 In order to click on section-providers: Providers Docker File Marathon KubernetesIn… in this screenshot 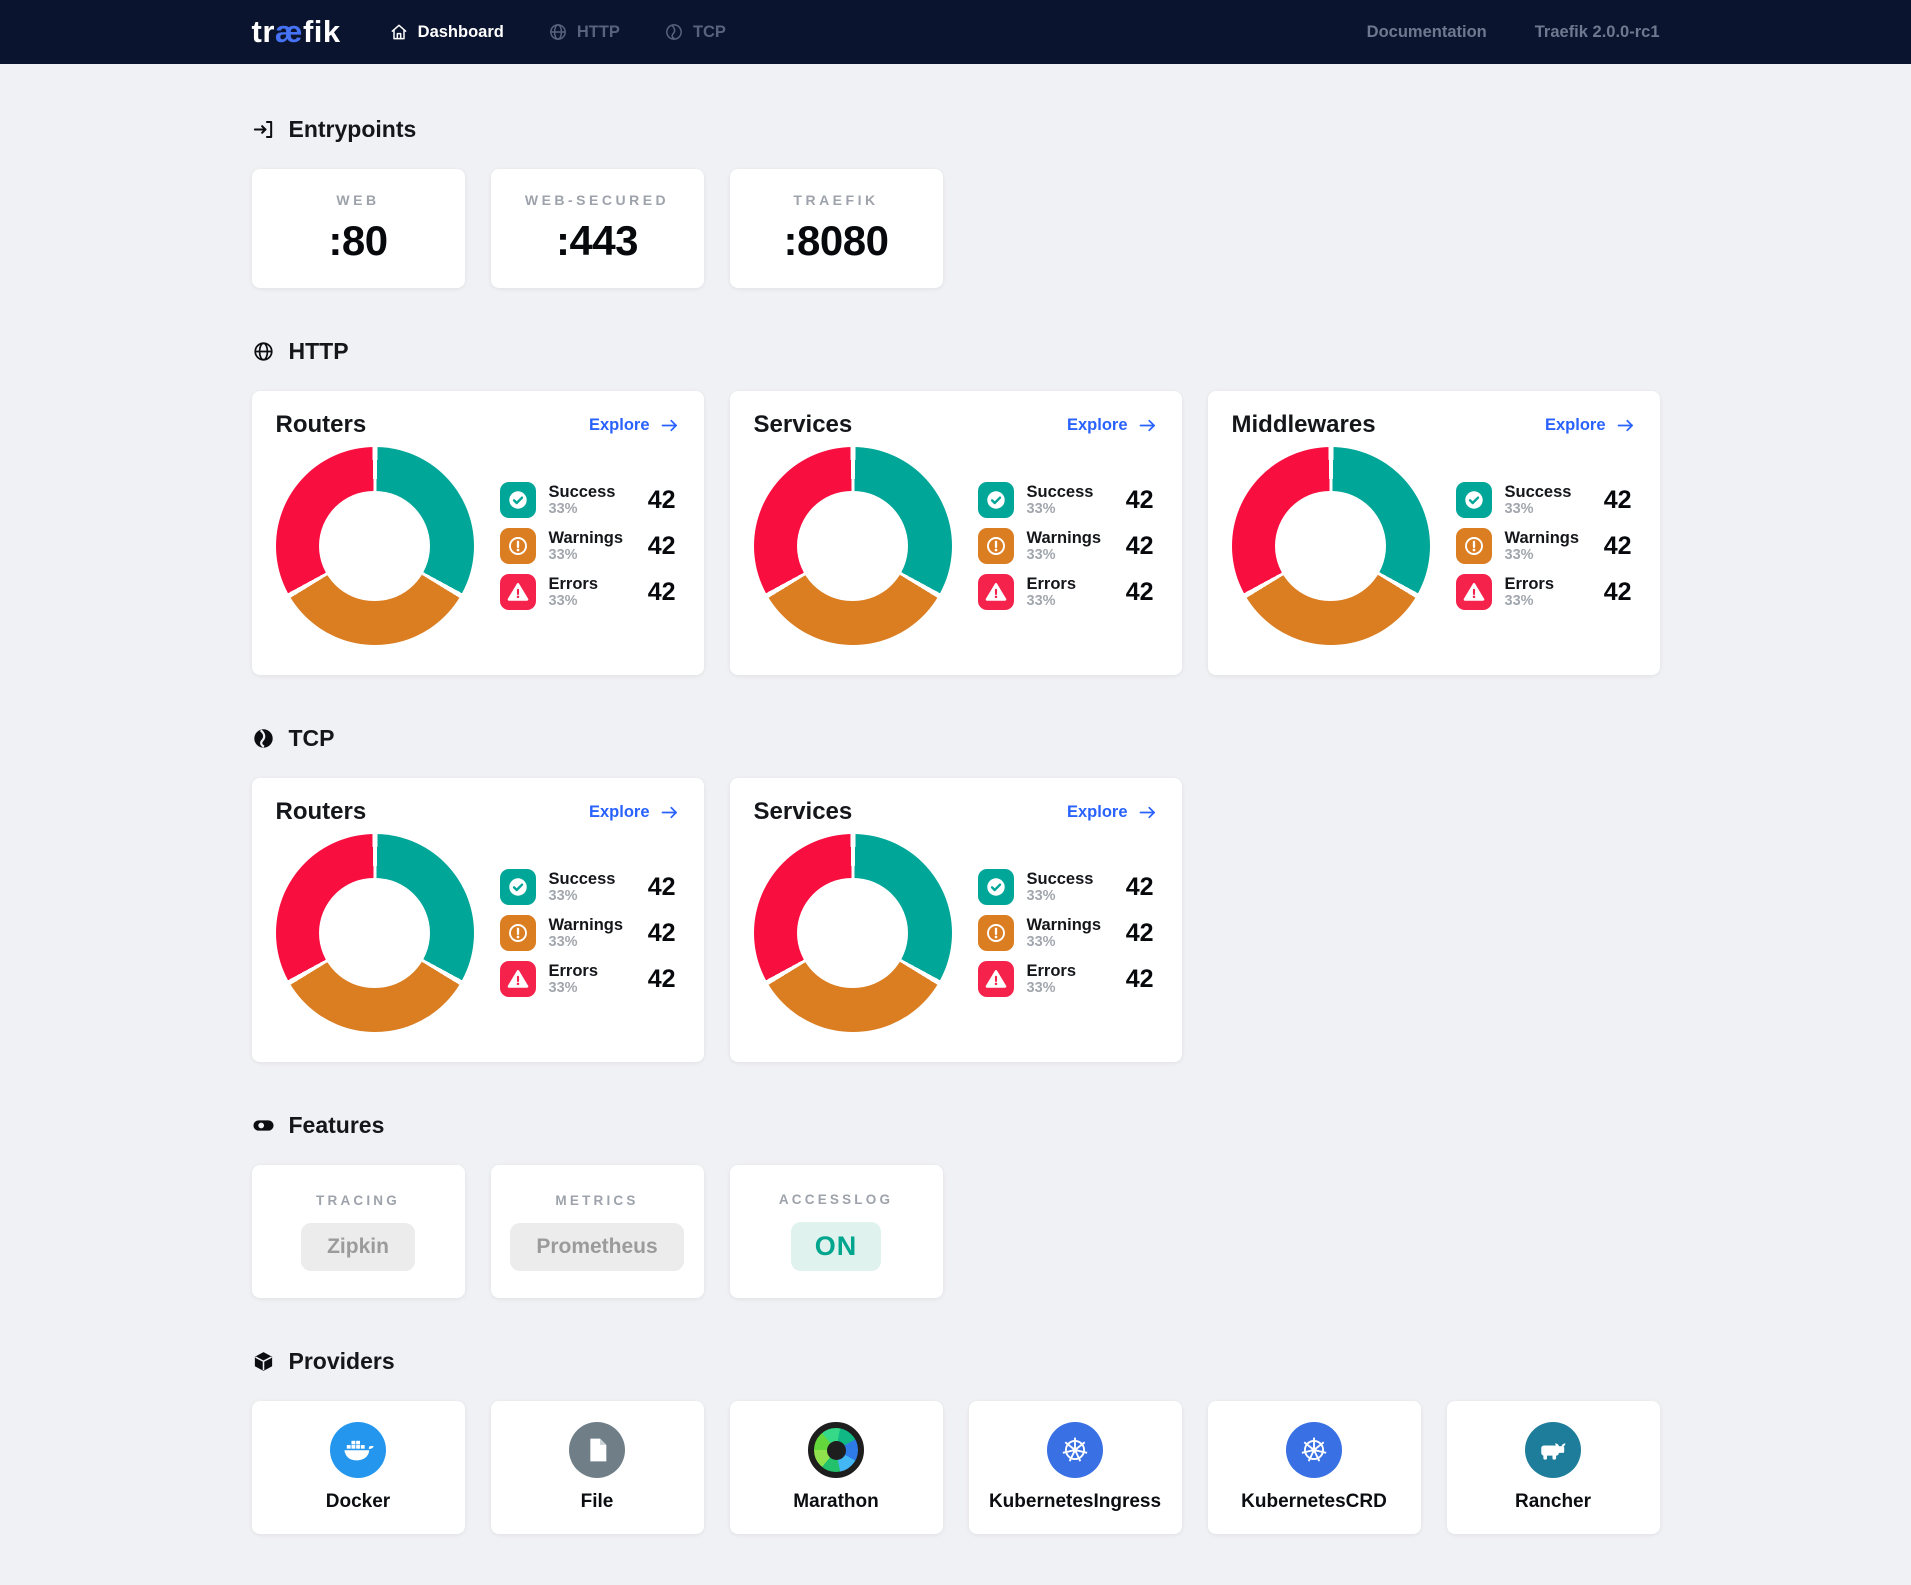, I will do `click(955, 1441)`.